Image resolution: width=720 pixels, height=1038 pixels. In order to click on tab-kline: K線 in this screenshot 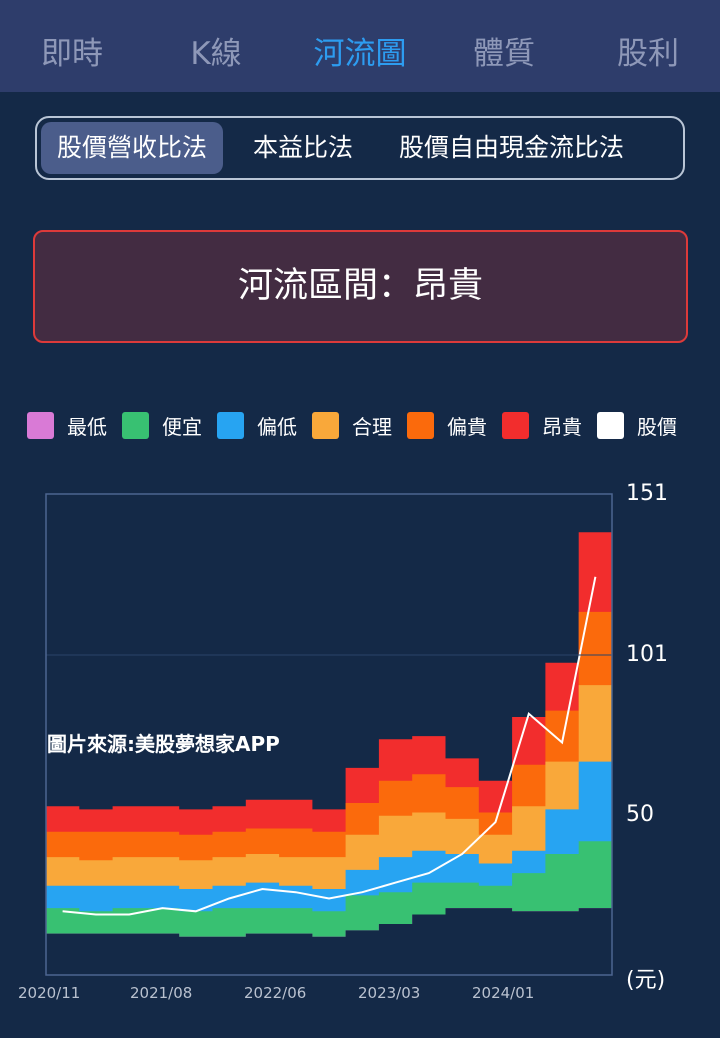, I will do `click(216, 54)`.